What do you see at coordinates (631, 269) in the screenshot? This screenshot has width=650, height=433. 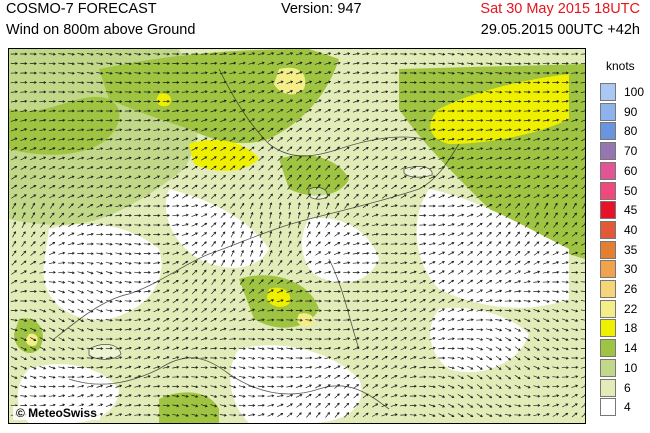 I see `legend-label: 30` at bounding box center [631, 269].